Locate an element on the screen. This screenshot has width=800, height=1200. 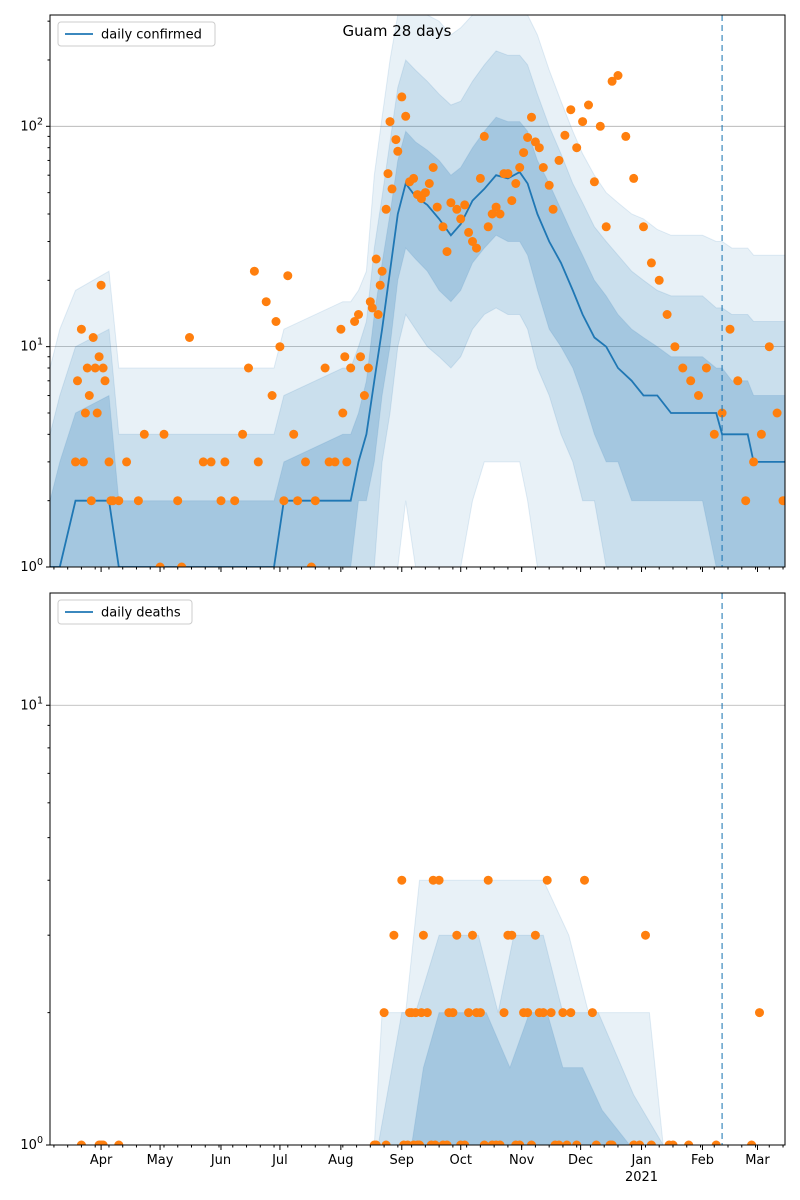
x-tick-label: Apr is located at coordinates (101, 1160).